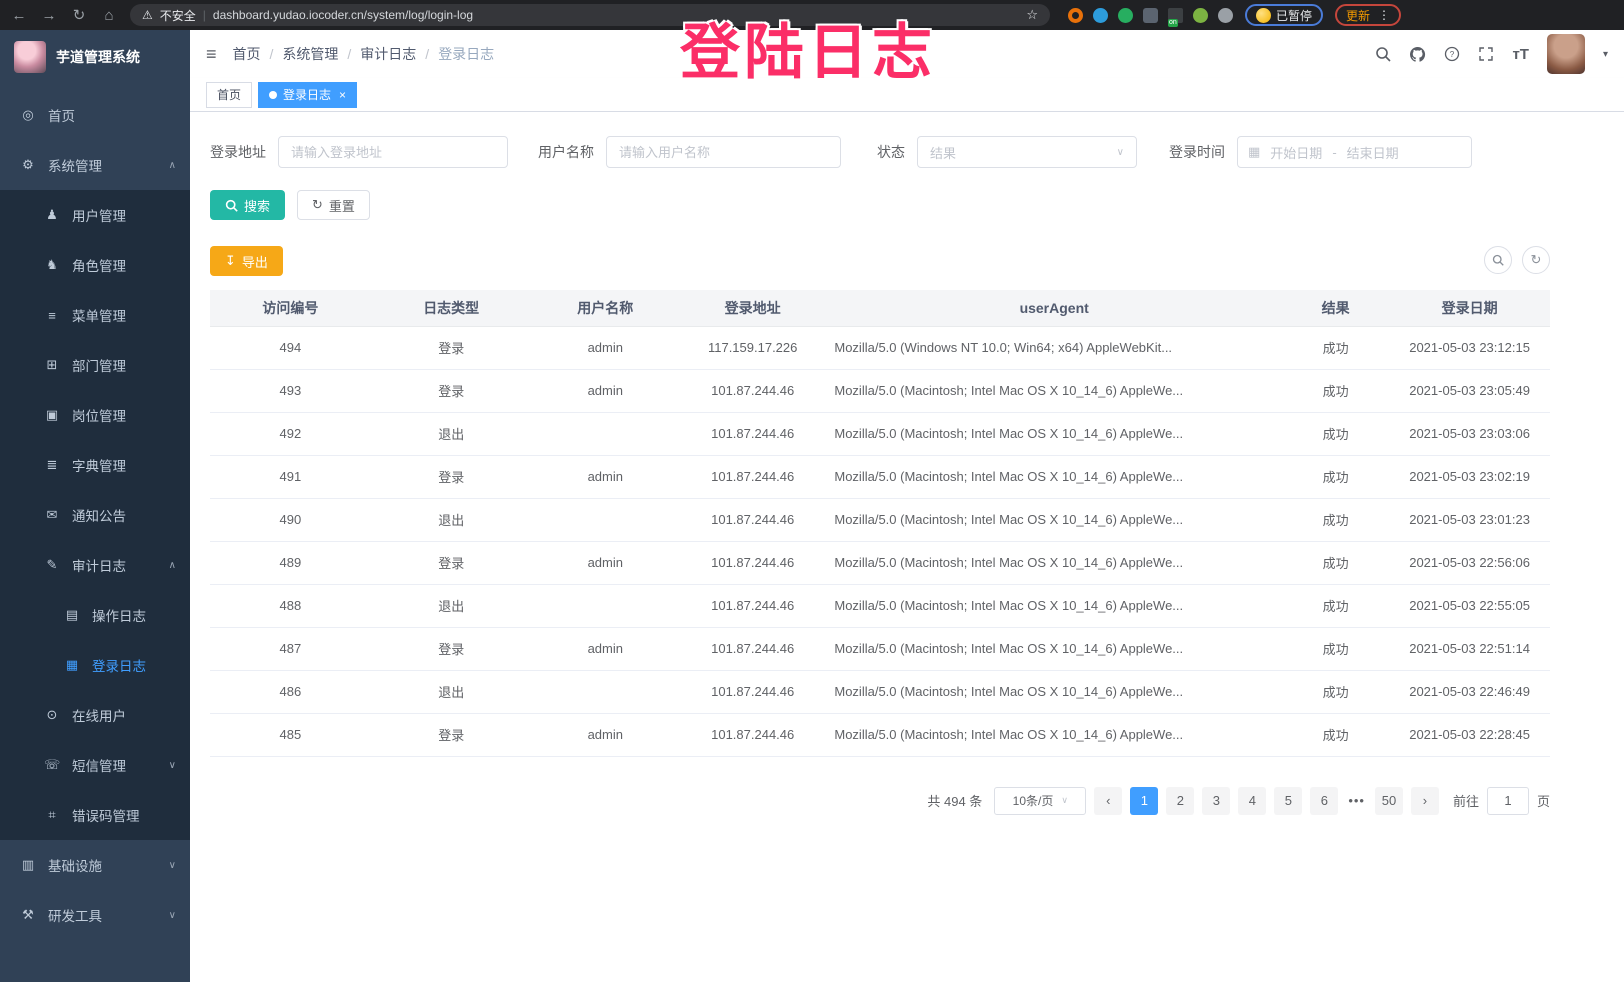 This screenshot has height=982, width=1624. Describe the element at coordinates (1225, 15) in the screenshot. I see `extensions-puzzle-icon` at that location.